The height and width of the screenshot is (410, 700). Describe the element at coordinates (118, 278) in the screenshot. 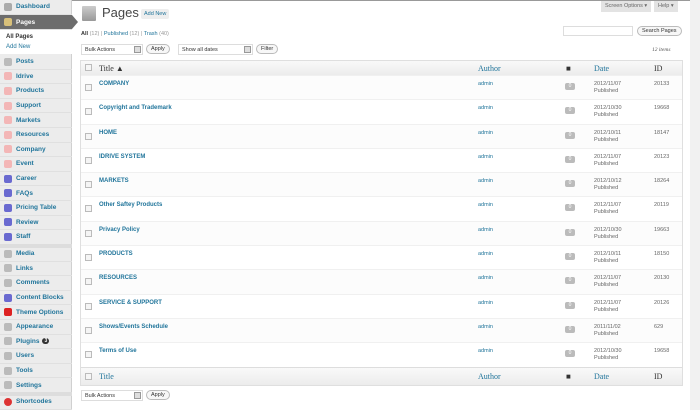

I see `page-title-link: RESOURCES` at that location.